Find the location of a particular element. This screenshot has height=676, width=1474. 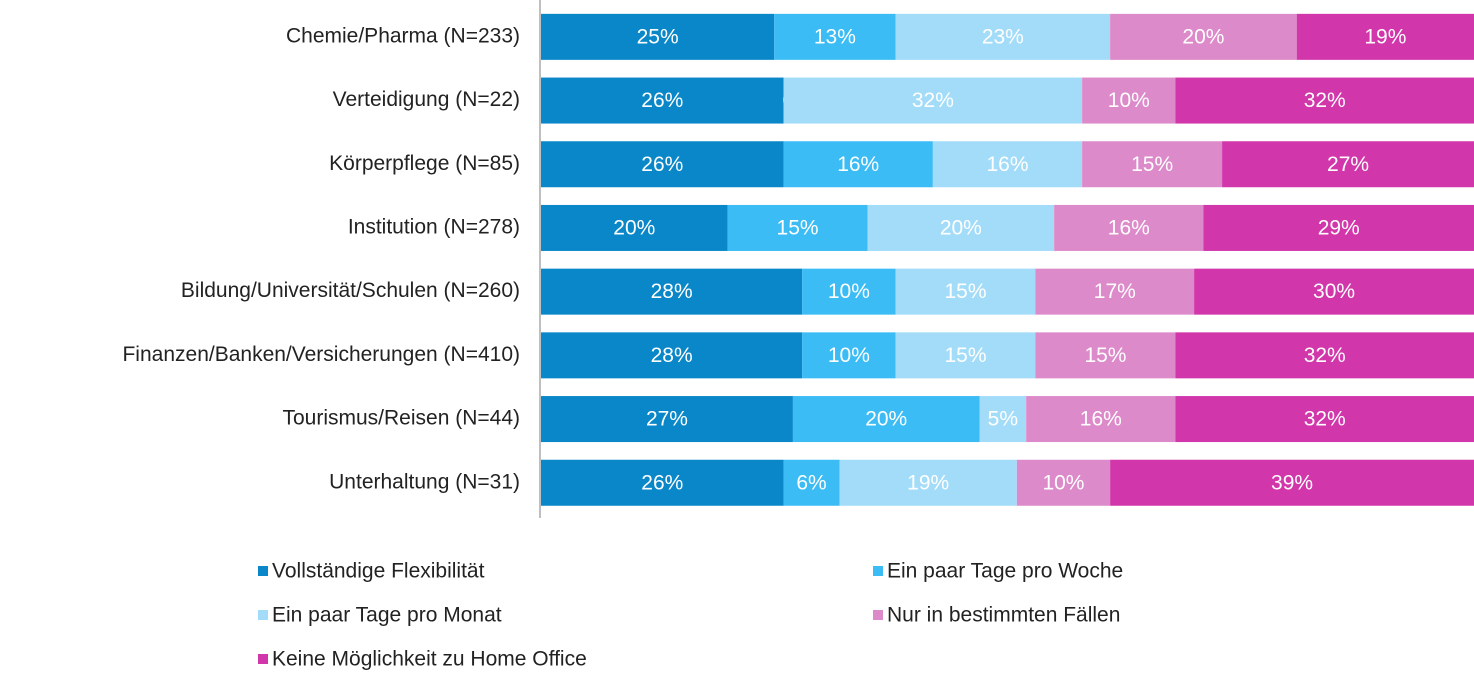

data-label: 13% is located at coordinates (835, 36).